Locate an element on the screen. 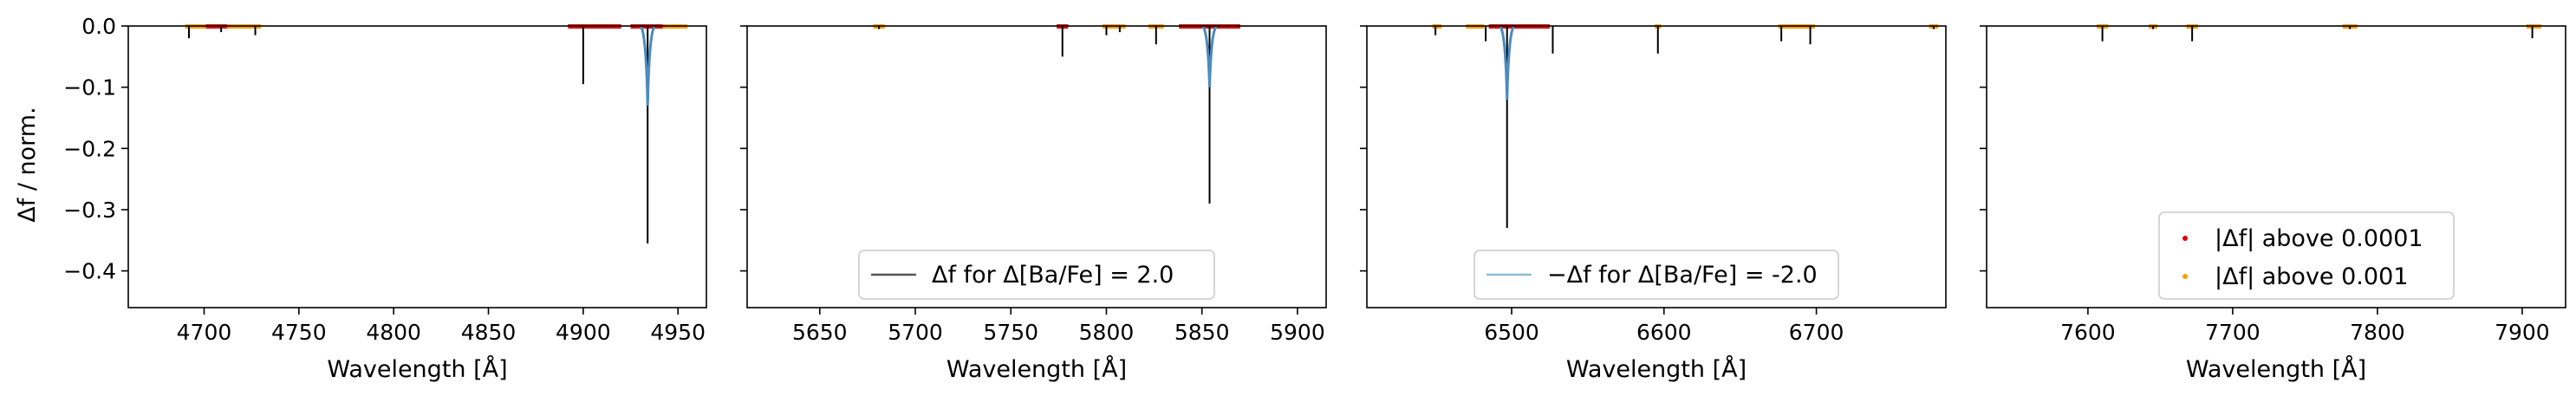 The height and width of the screenshot is (409, 2576). x-tick-label: 4750 is located at coordinates (299, 332).